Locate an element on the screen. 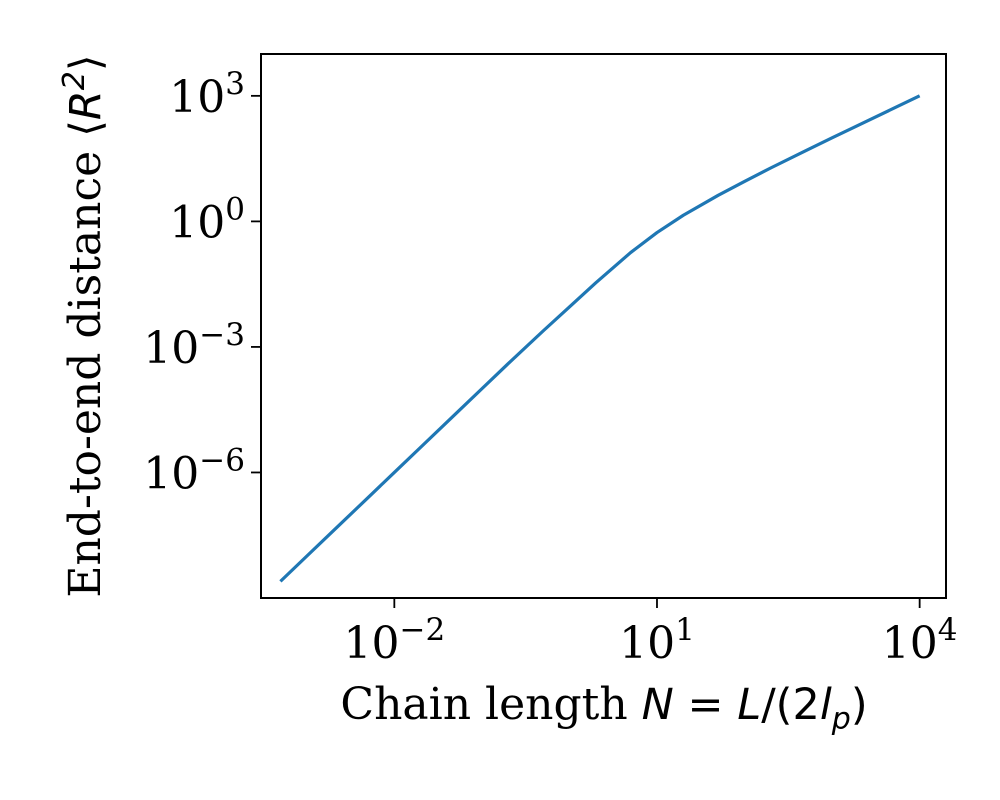  tick-label: 10⁻² is located at coordinates (394, 640).